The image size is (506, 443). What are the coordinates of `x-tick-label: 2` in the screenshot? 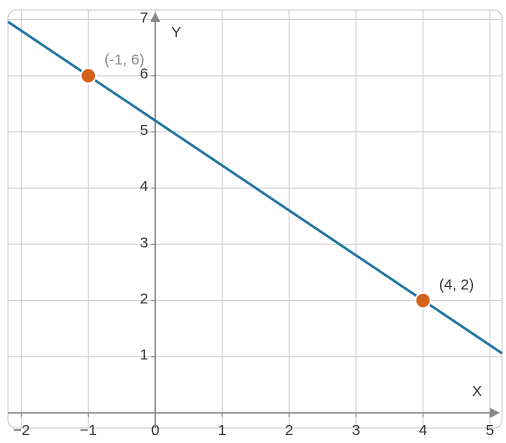 It's located at (289, 430).